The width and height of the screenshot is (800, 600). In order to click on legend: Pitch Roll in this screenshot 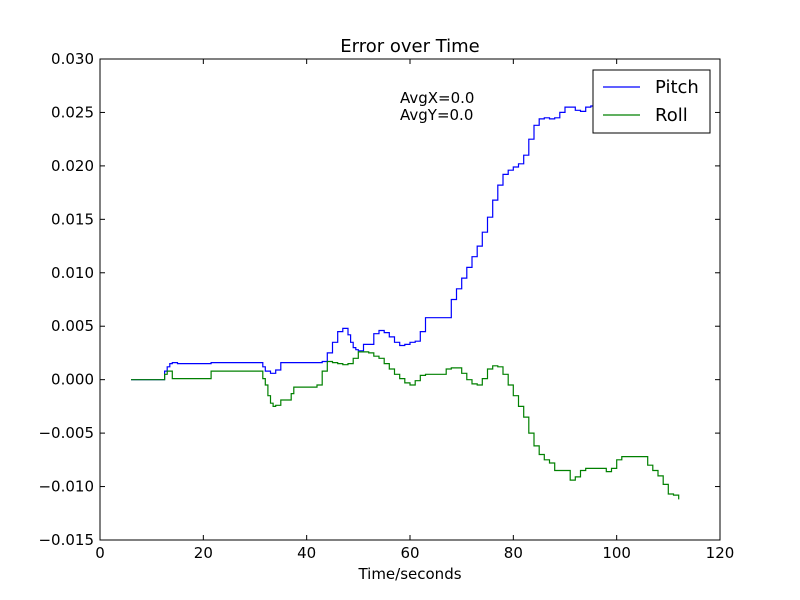, I will do `click(651, 101)`.